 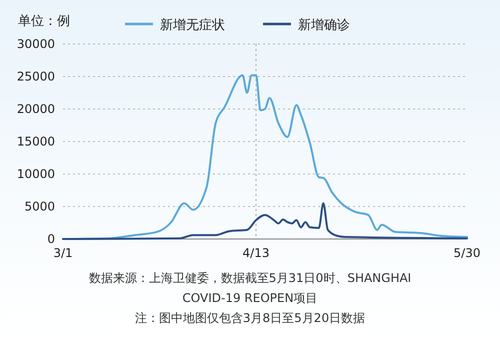 What do you see at coordinates (265, 221) in the screenshot?
I see `line-series` at bounding box center [265, 221].